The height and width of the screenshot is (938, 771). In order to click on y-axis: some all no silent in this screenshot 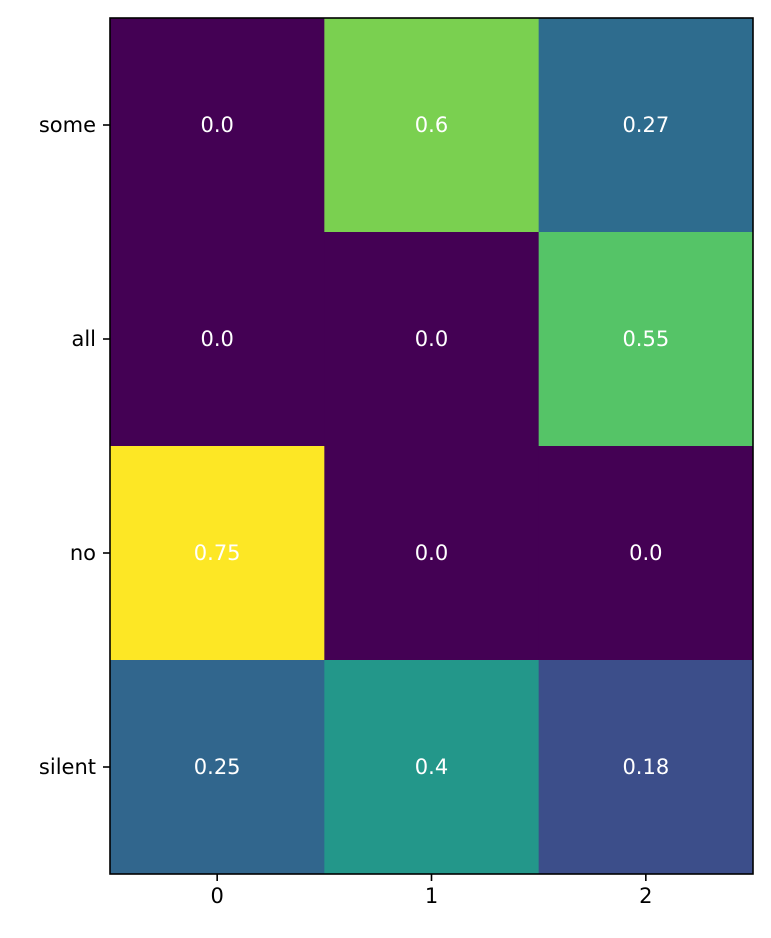, I will do `click(74, 446)`.